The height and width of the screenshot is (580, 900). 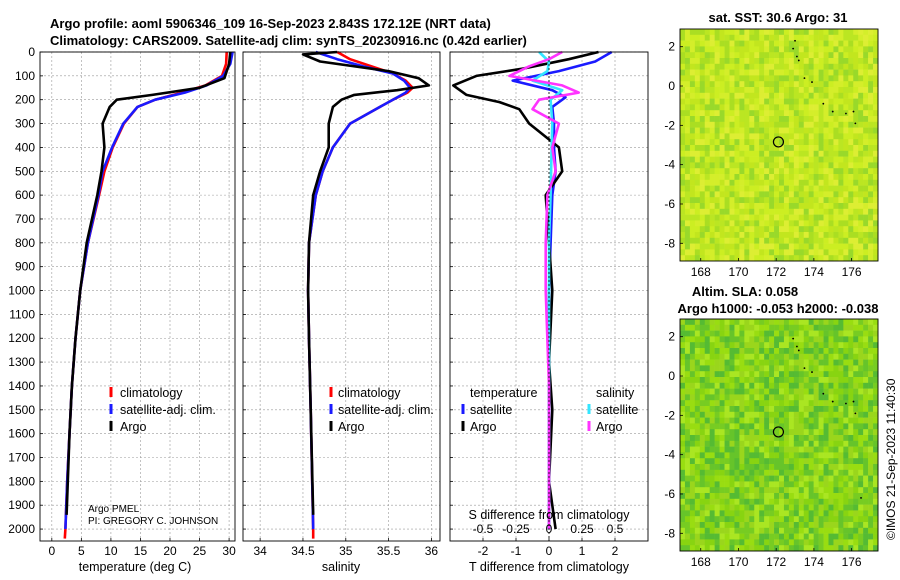 What do you see at coordinates (797, 56) in the screenshot?
I see `island-mark` at bounding box center [797, 56].